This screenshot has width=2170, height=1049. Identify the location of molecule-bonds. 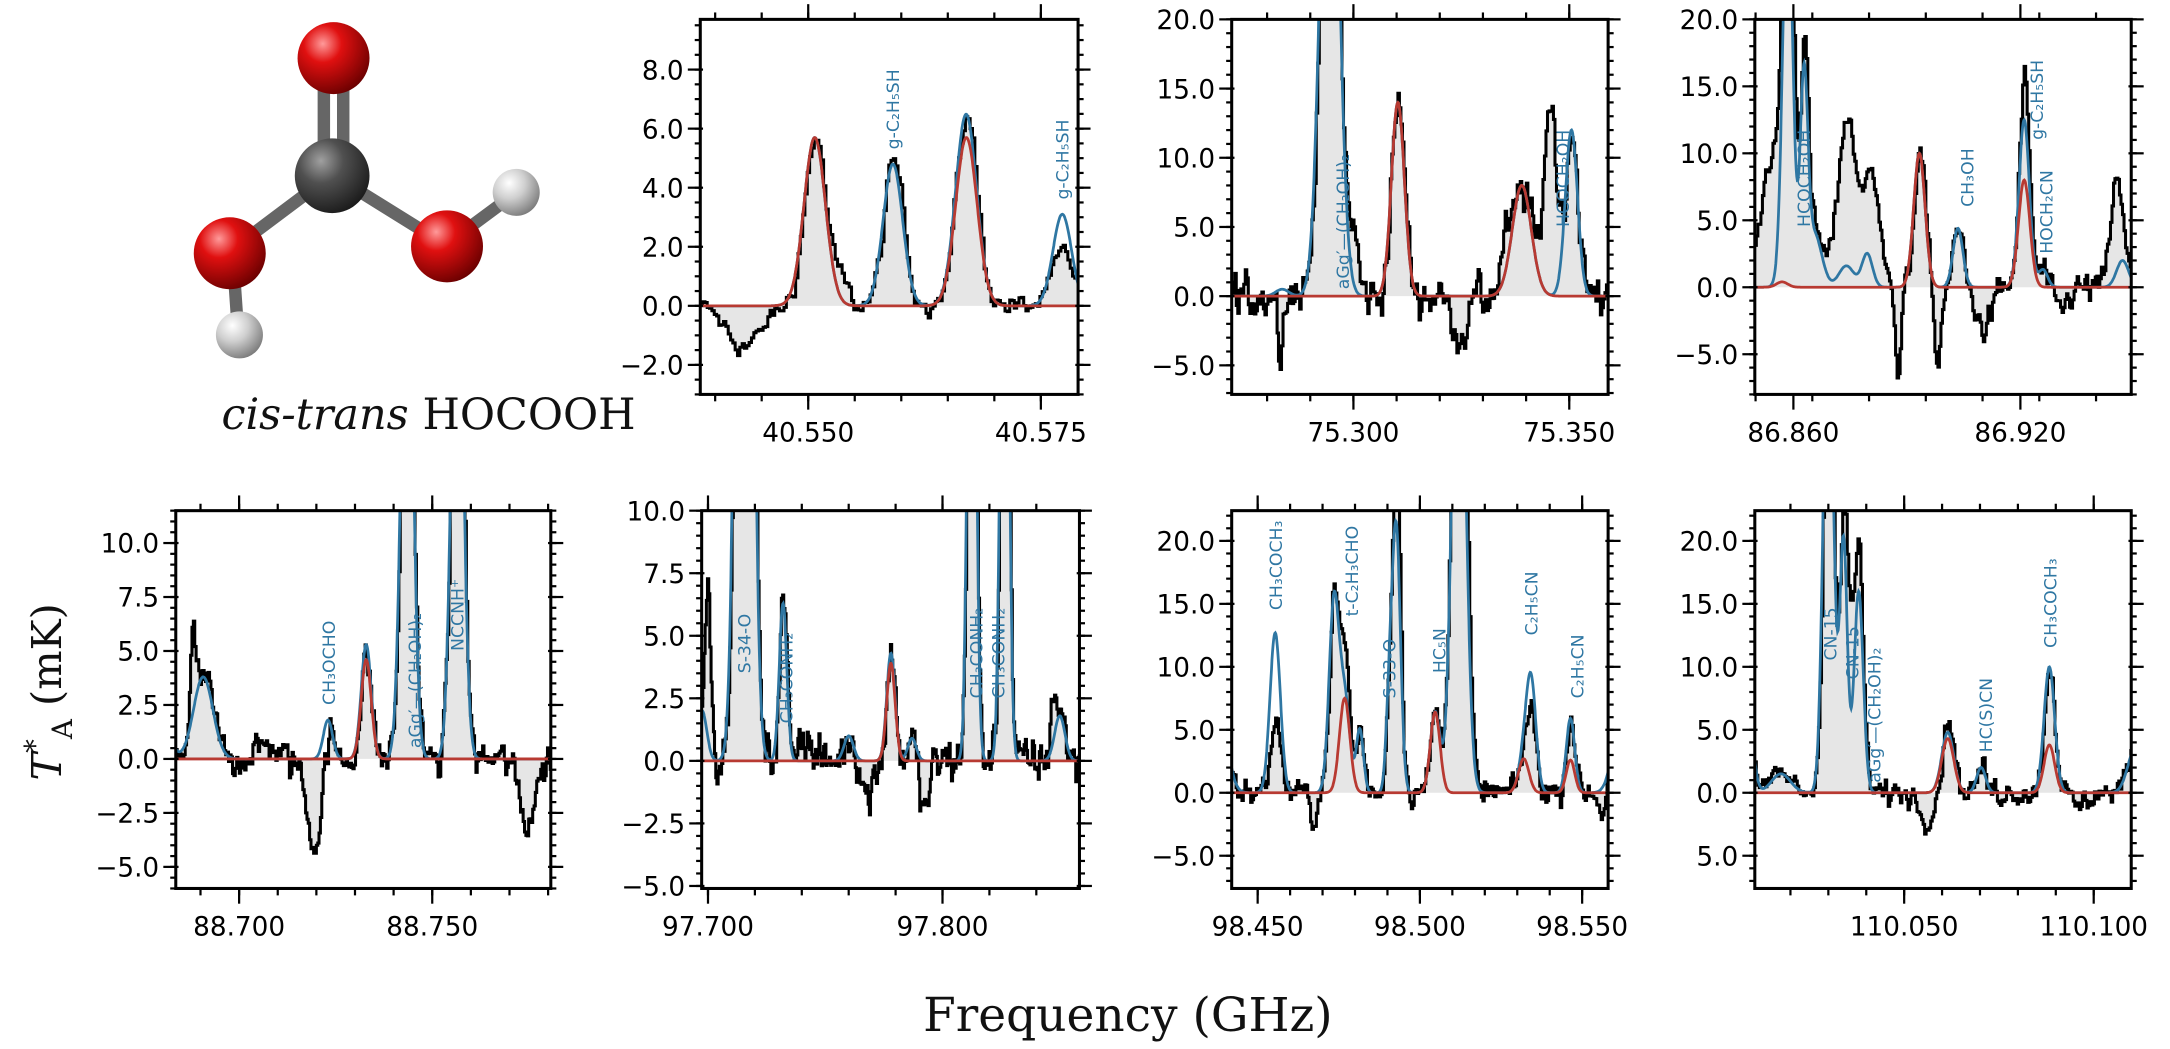
(374, 200).